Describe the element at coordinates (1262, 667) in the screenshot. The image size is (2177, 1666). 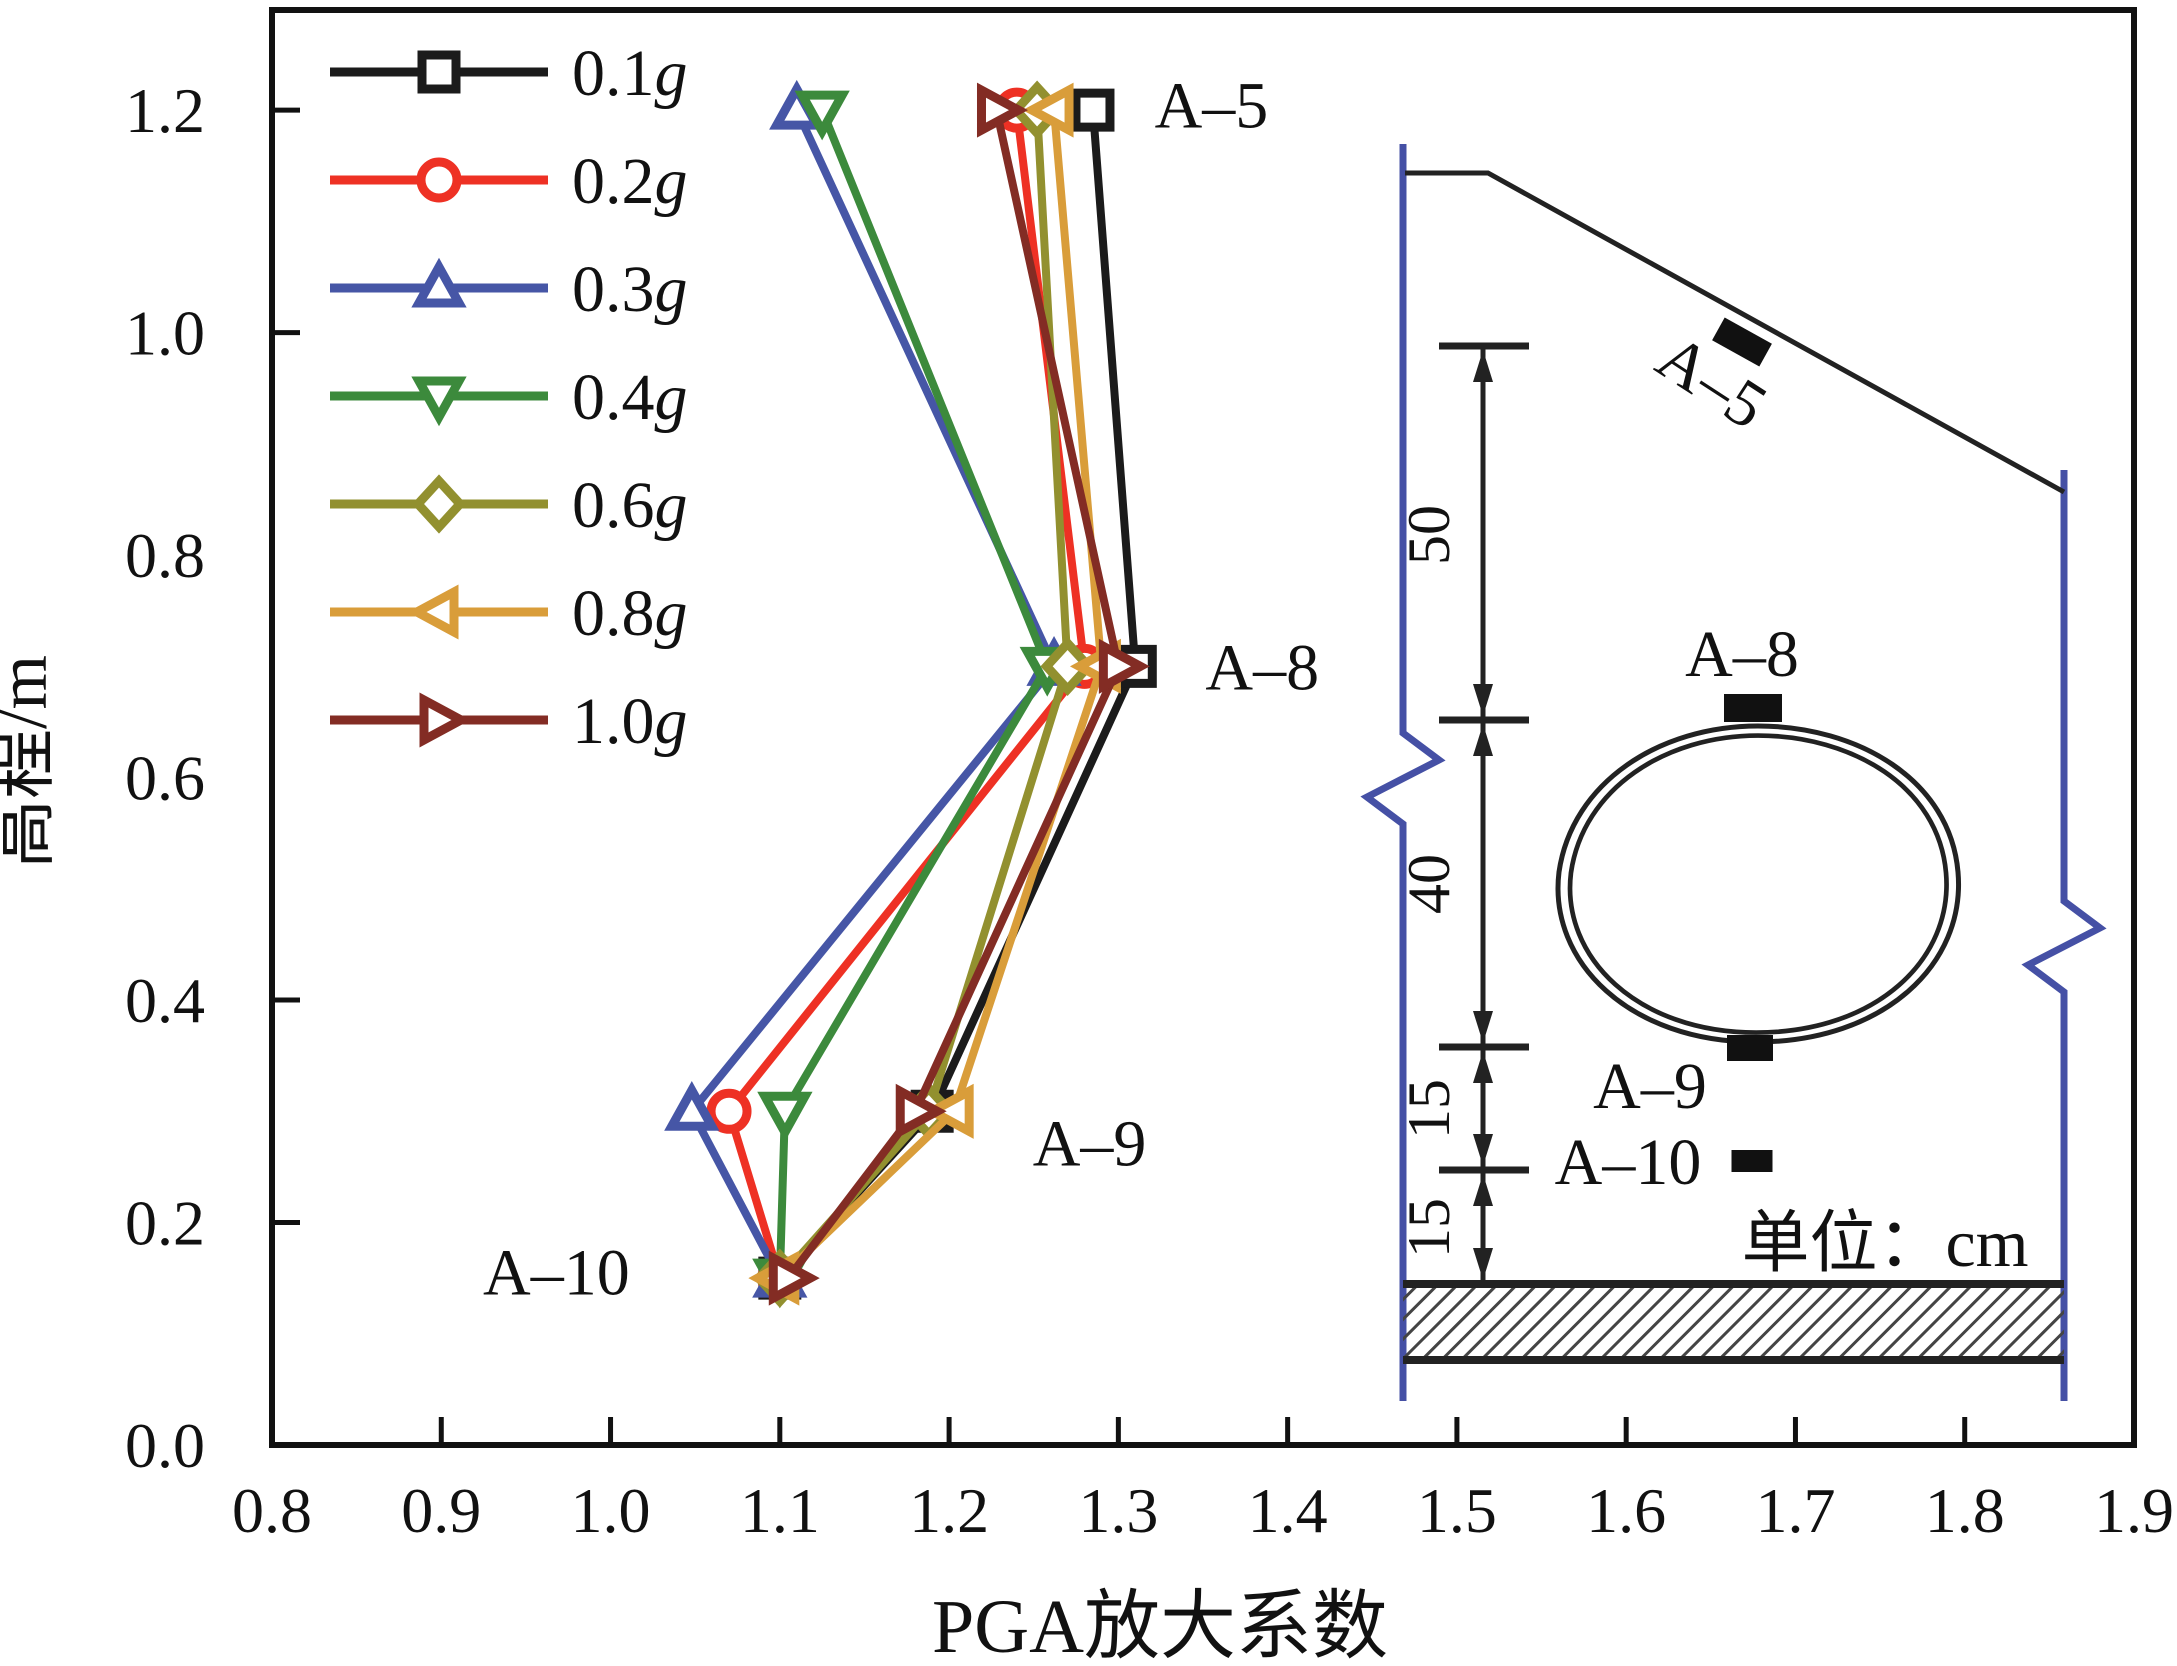
I see `annotation-A-8: A–8` at that location.